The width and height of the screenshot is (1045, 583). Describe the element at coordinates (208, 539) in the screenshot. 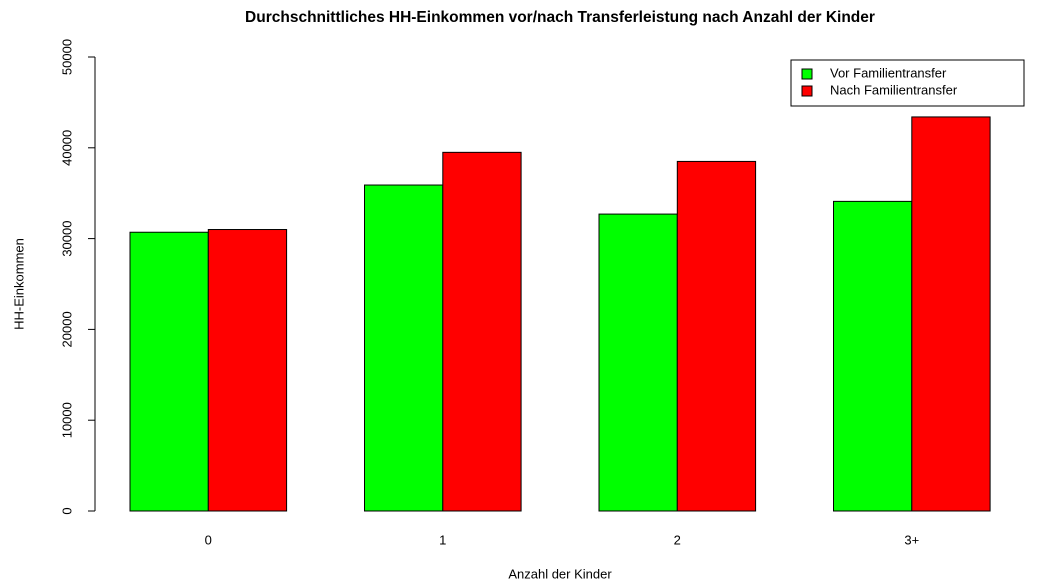

I see `x-tick-label: 0` at that location.